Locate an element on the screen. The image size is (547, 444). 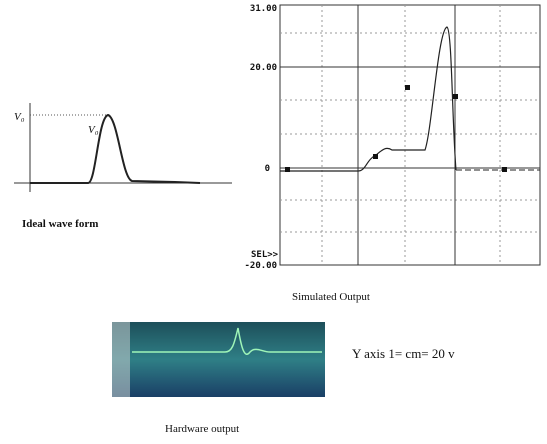
peak-label: V₀ is located at coordinates (19, 117).